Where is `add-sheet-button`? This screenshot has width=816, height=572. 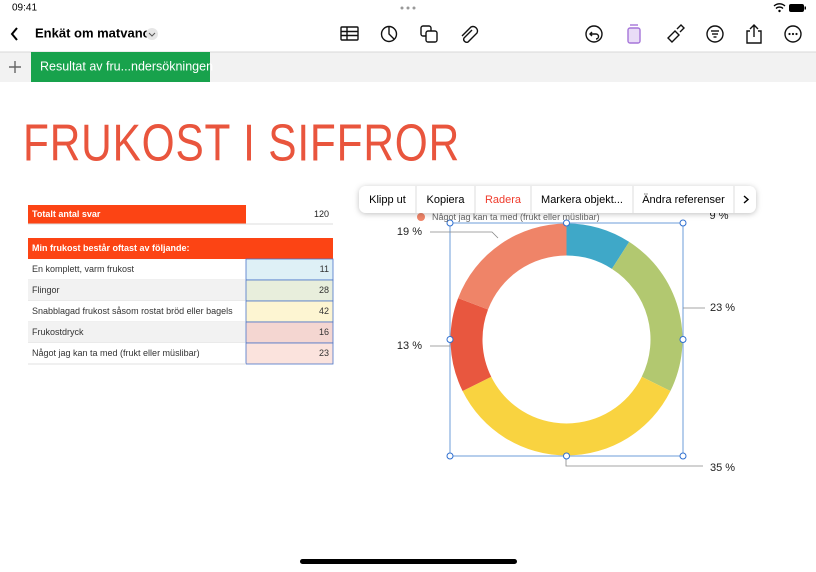
add-sheet-button is located at coordinates (15, 67).